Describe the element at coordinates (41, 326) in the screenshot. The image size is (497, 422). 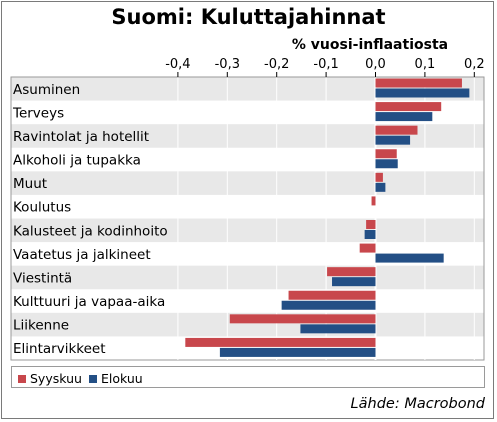
I see `category-label: Liikenne` at that location.